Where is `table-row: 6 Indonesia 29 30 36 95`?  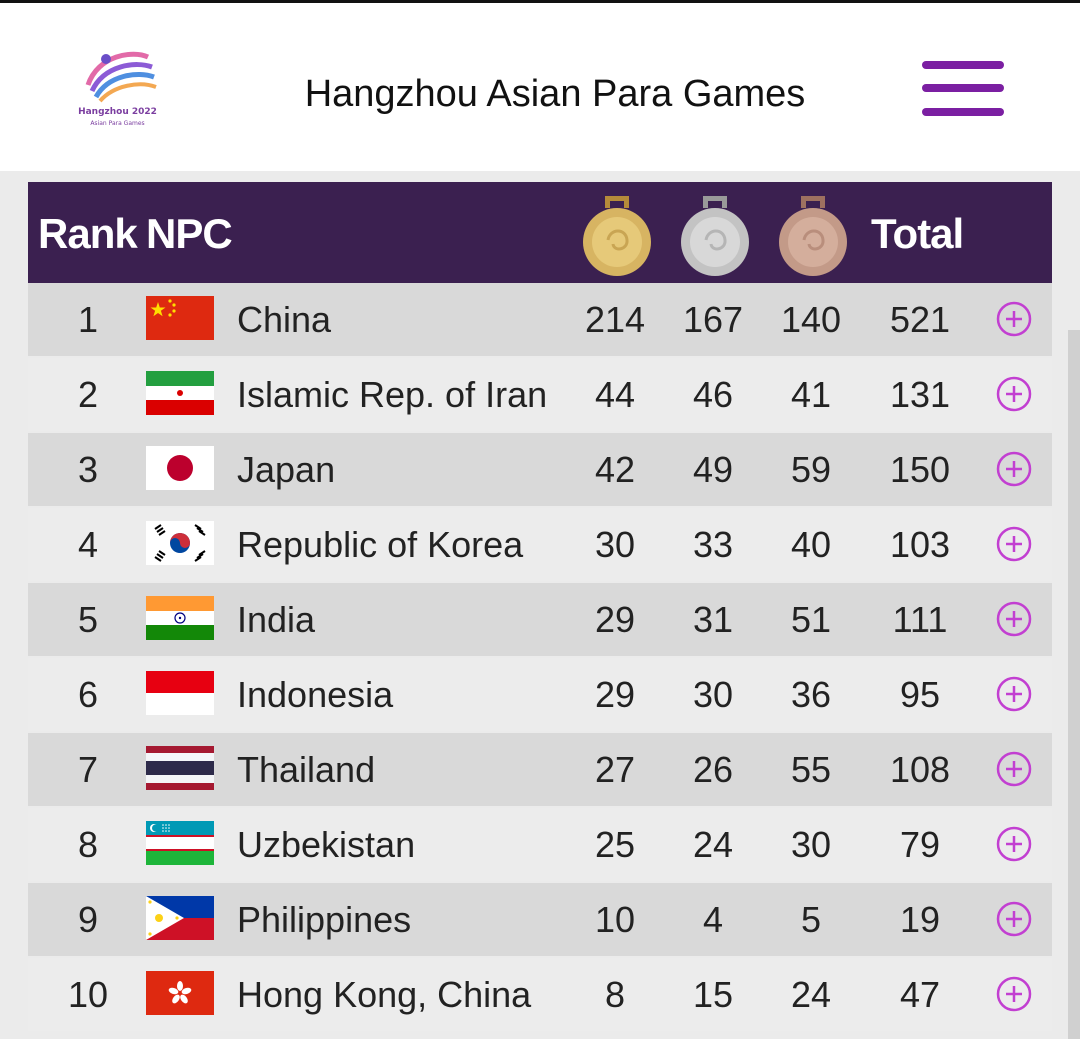
table-row: 6 Indonesia 29 30 36 95 is located at coordinates (540, 694).